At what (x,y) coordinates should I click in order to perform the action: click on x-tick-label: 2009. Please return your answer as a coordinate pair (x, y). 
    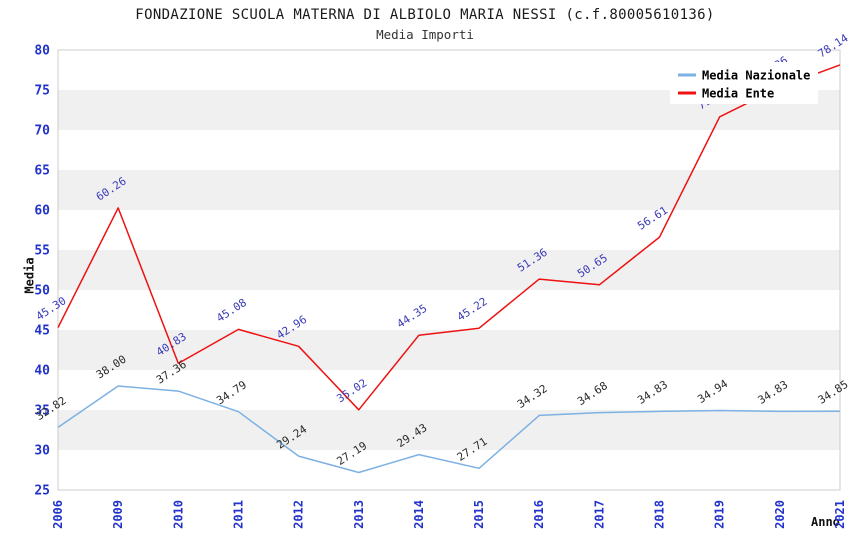
    Looking at the image, I should click on (118, 514).